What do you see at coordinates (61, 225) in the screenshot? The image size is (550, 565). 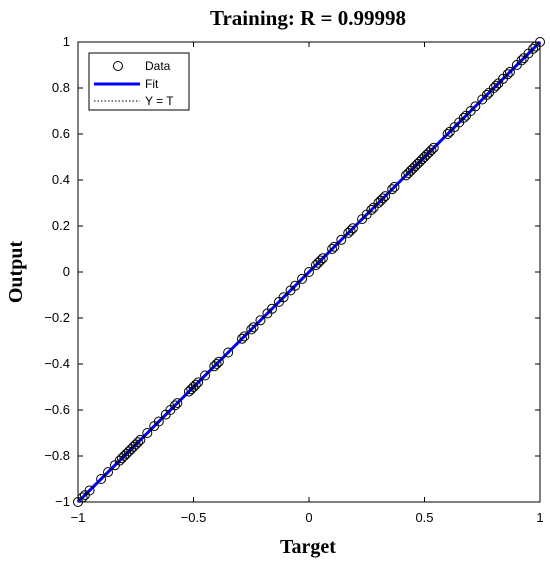 I see `y-tick-label: 0.2` at bounding box center [61, 225].